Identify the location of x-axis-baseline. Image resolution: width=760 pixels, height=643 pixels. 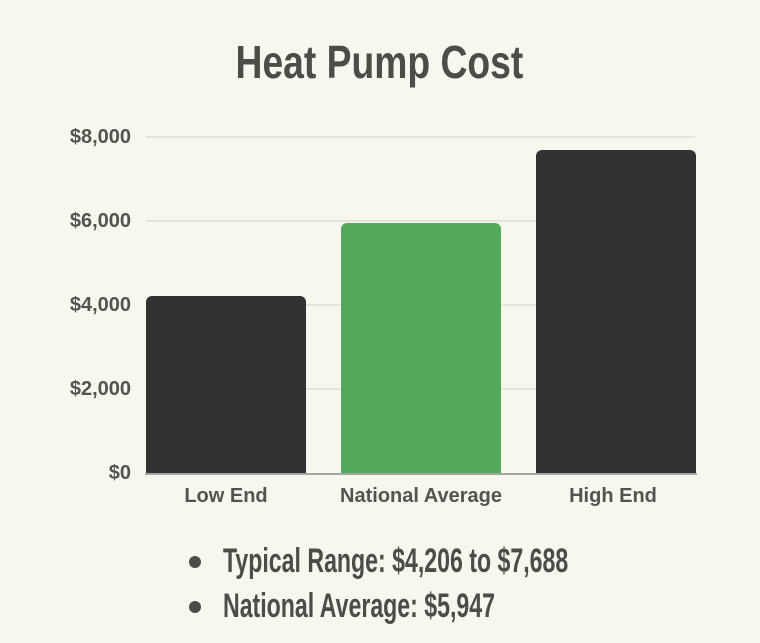
(421, 474).